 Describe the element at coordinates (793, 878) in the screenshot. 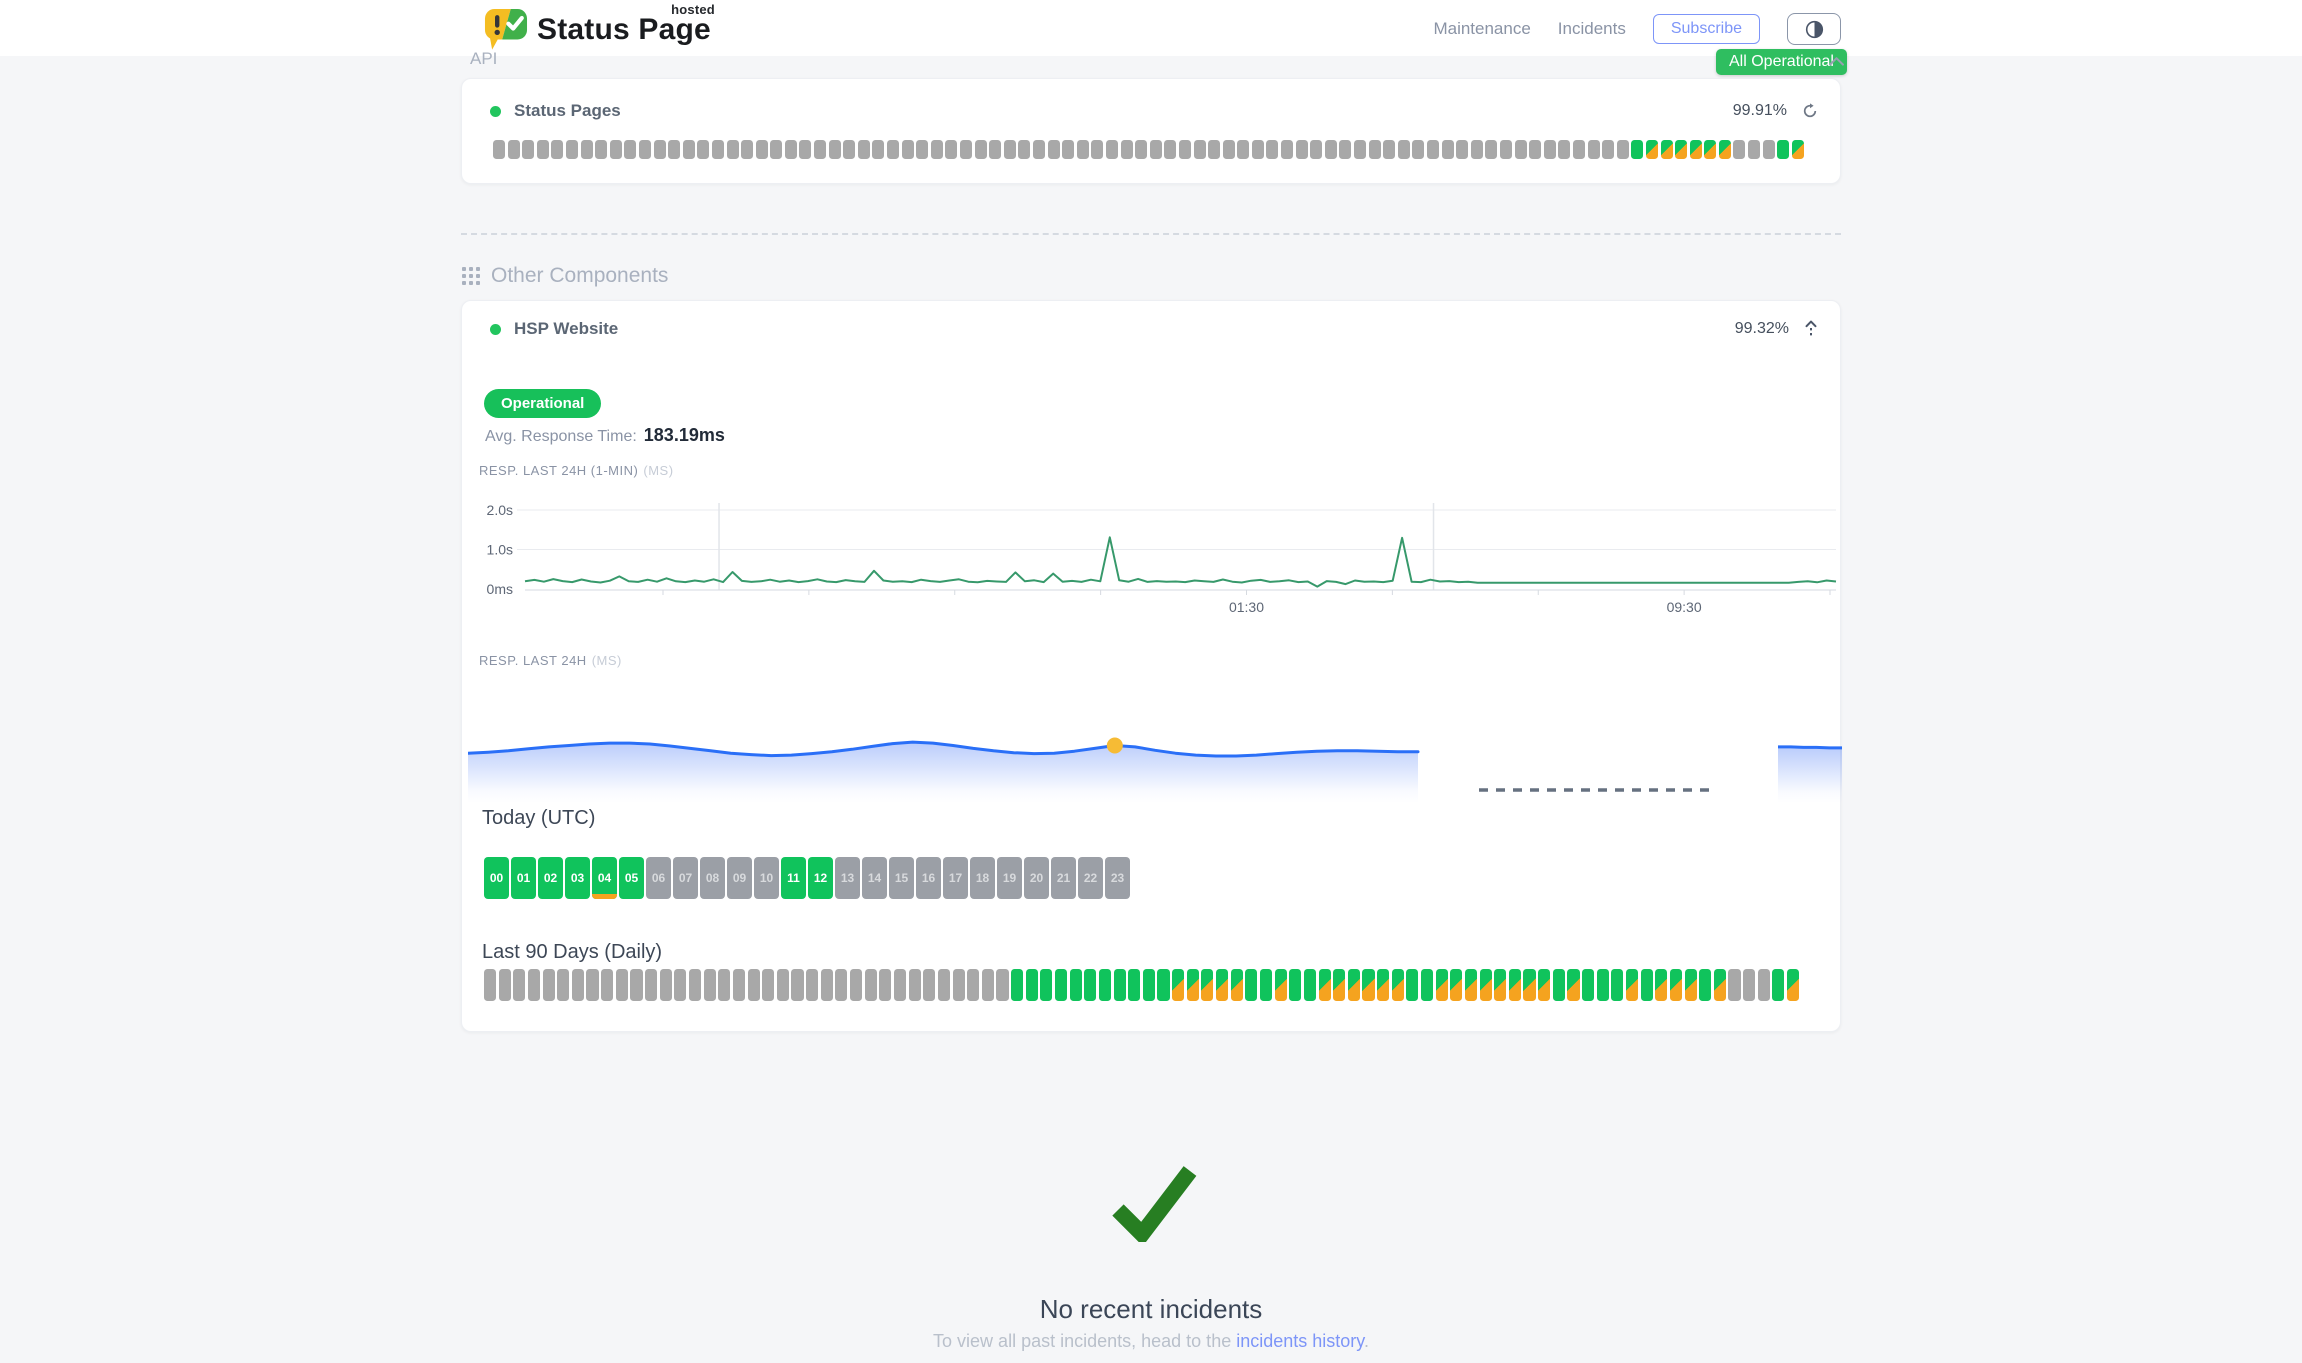

I see `hour-cell-11: 11` at that location.